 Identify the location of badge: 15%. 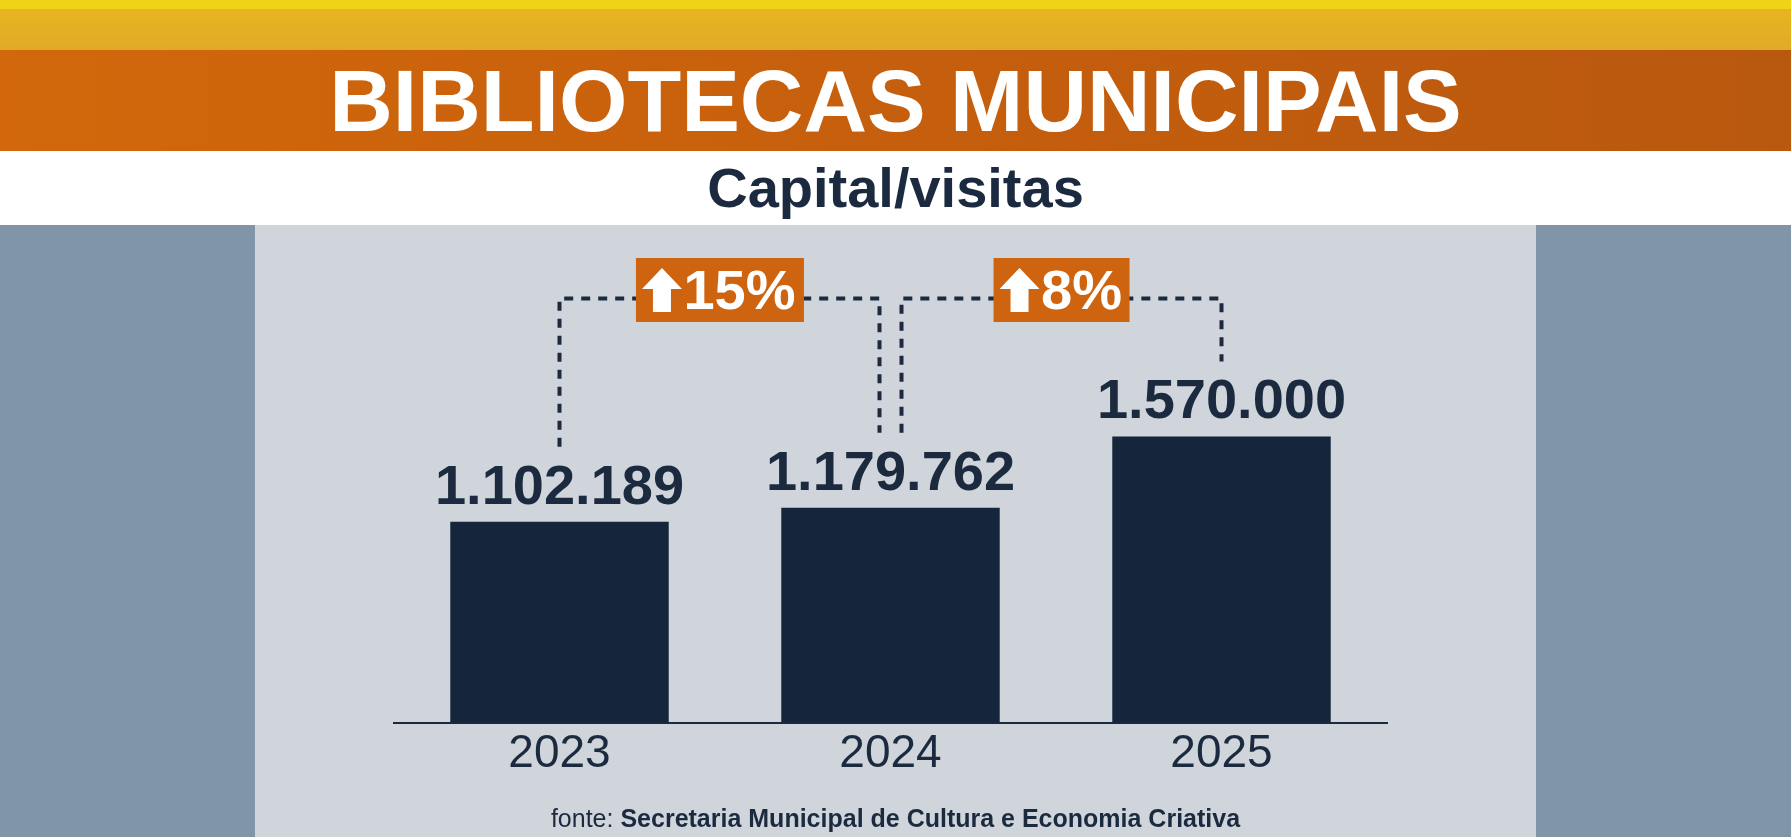
(719, 290).